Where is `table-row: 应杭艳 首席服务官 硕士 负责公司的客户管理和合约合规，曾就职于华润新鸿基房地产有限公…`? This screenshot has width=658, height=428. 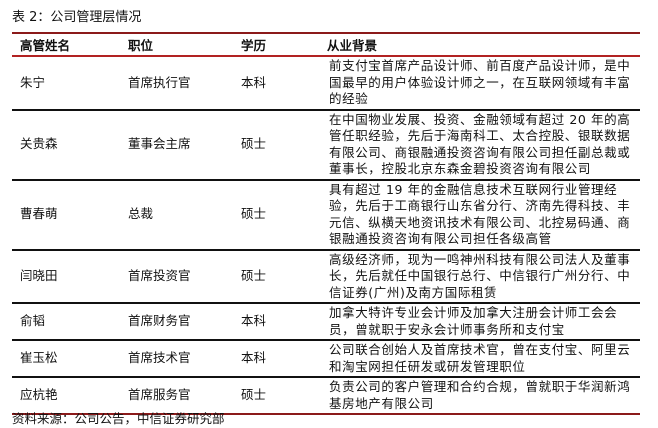
table-row: 应杭艳 首席服务官 硕士 负责公司的客户管理和合约合规，曾就职于华润新鸿基房地产有限公… is located at coordinates (326, 395).